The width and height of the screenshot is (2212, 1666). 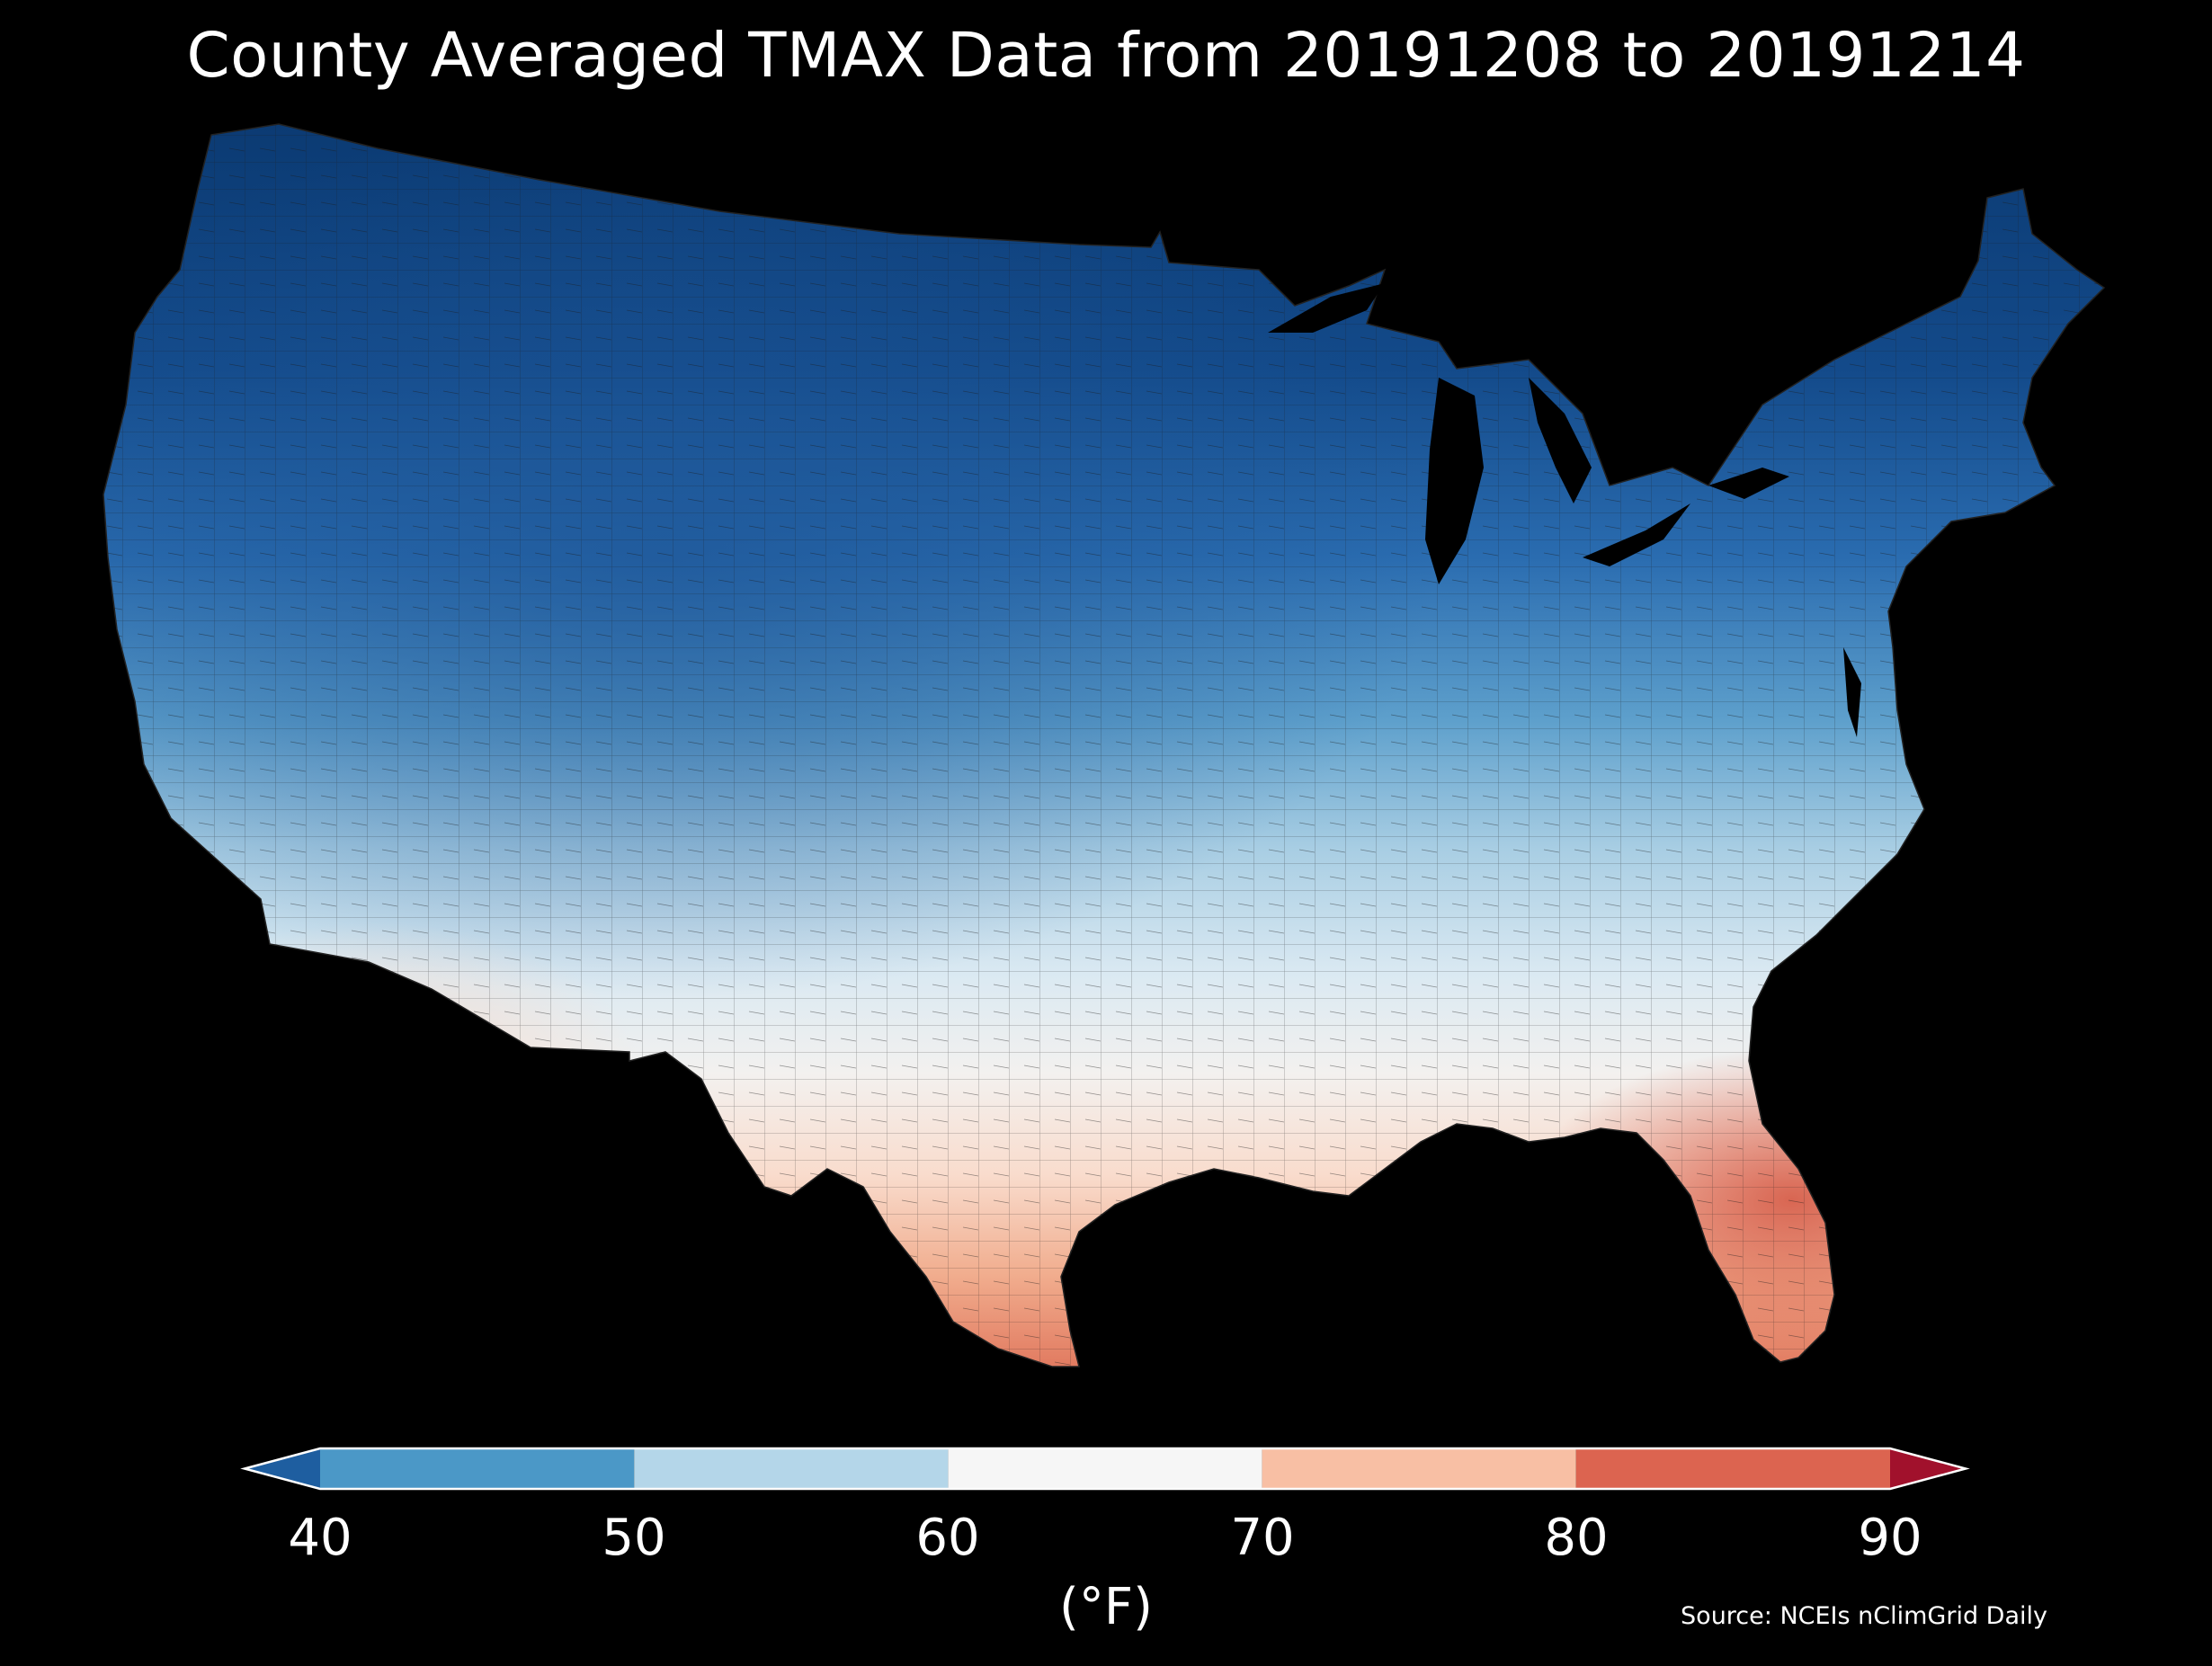 What do you see at coordinates (1454, 481) in the screenshot?
I see `lake-michigan` at bounding box center [1454, 481].